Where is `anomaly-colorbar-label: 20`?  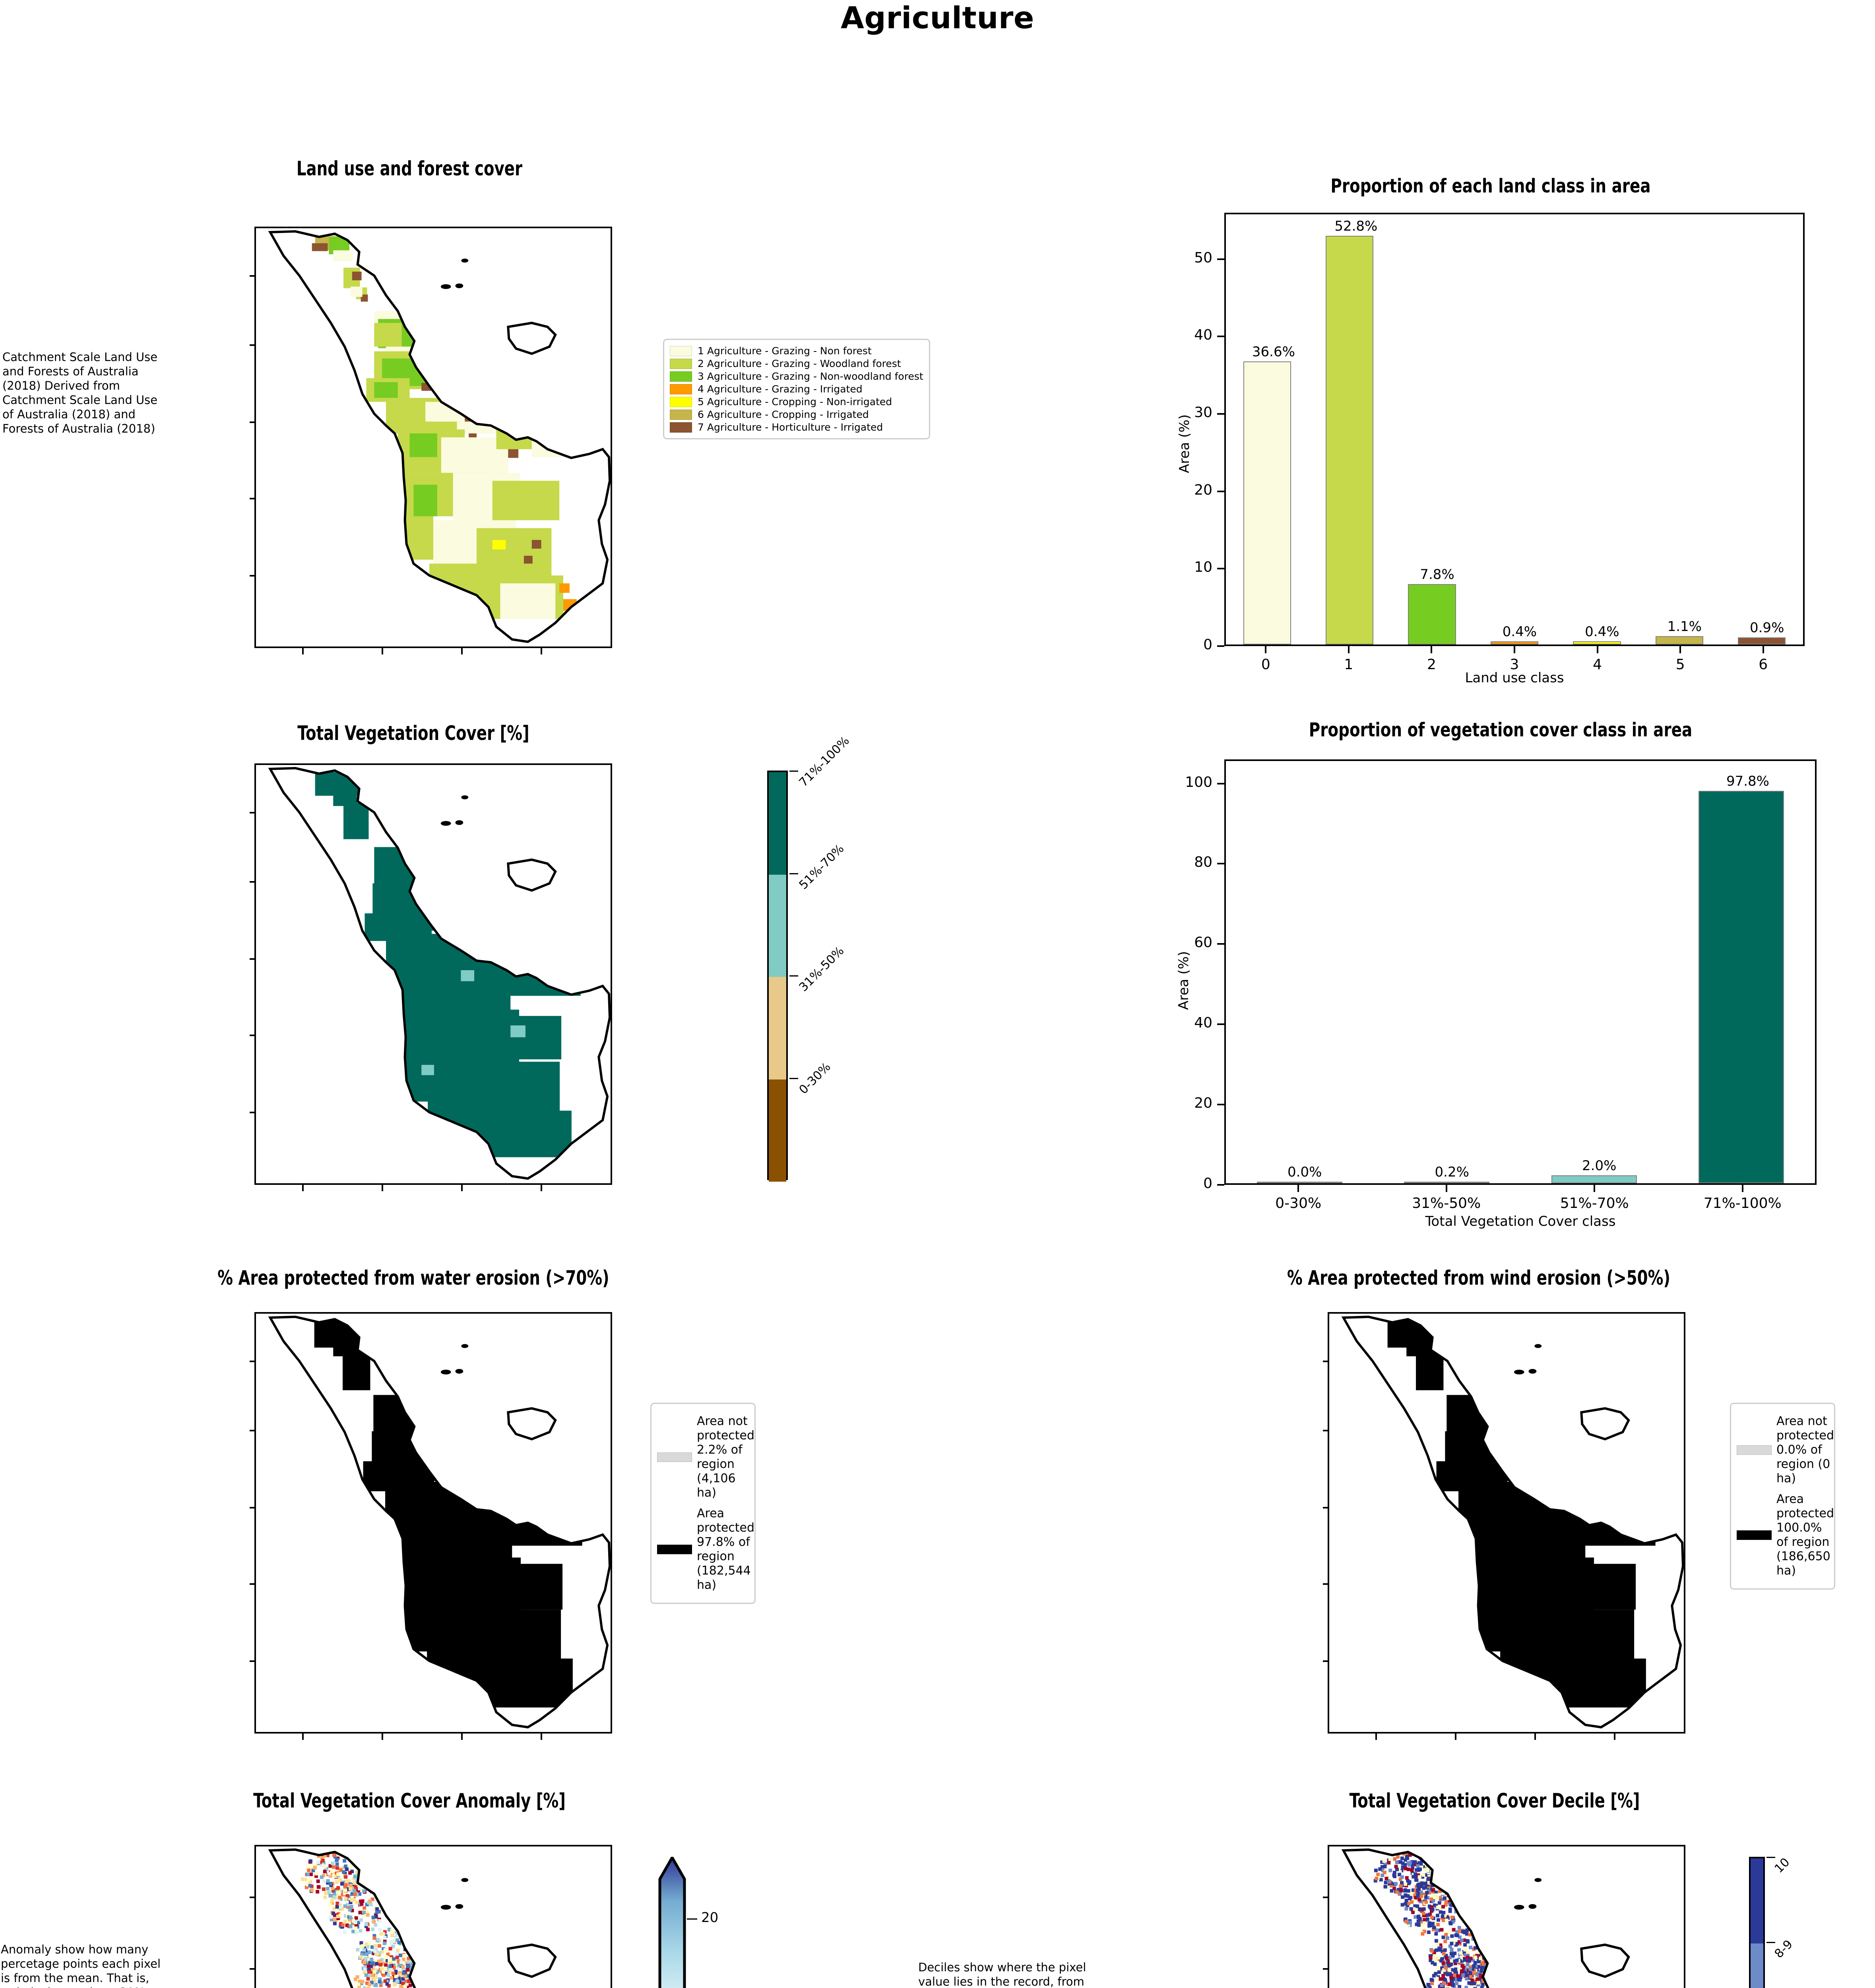 anomaly-colorbar-label: 20 is located at coordinates (710, 1917).